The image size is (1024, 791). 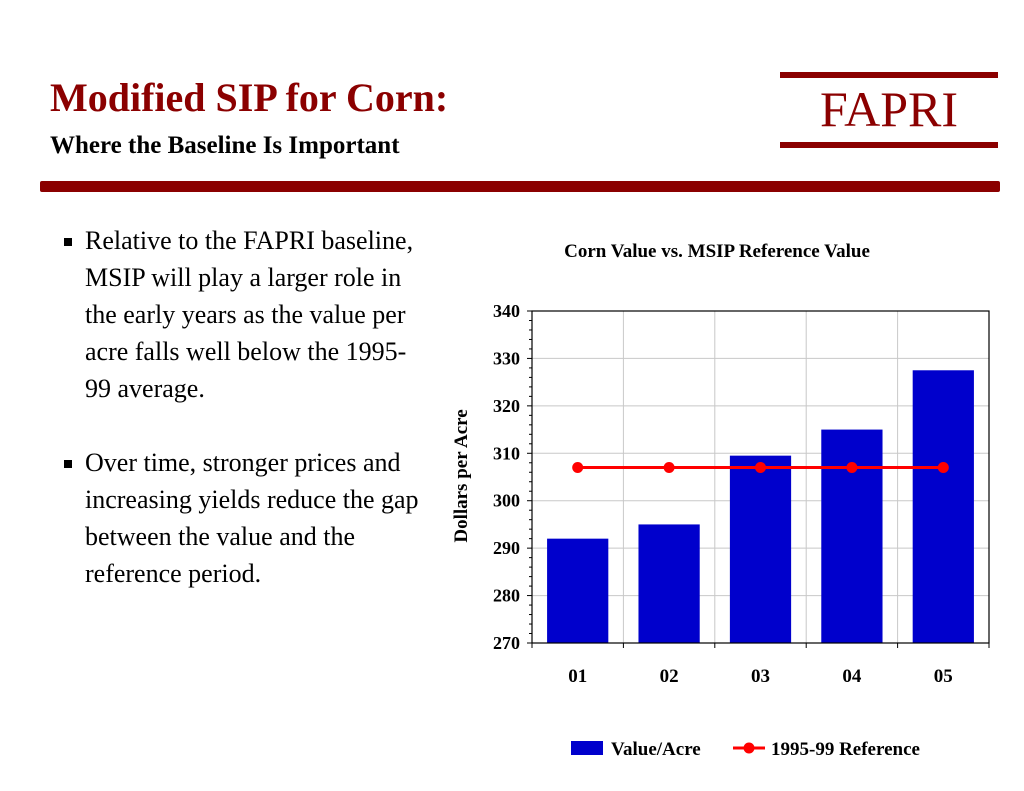 What do you see at coordinates (506, 453) in the screenshot?
I see `y-tick-label: 310` at bounding box center [506, 453].